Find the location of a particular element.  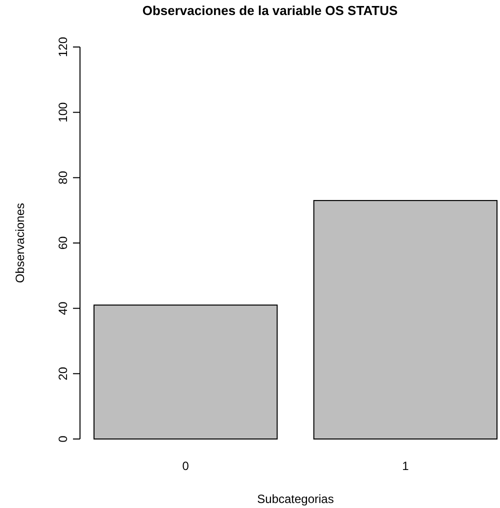

y-tick-label: 20 is located at coordinates (63, 373).